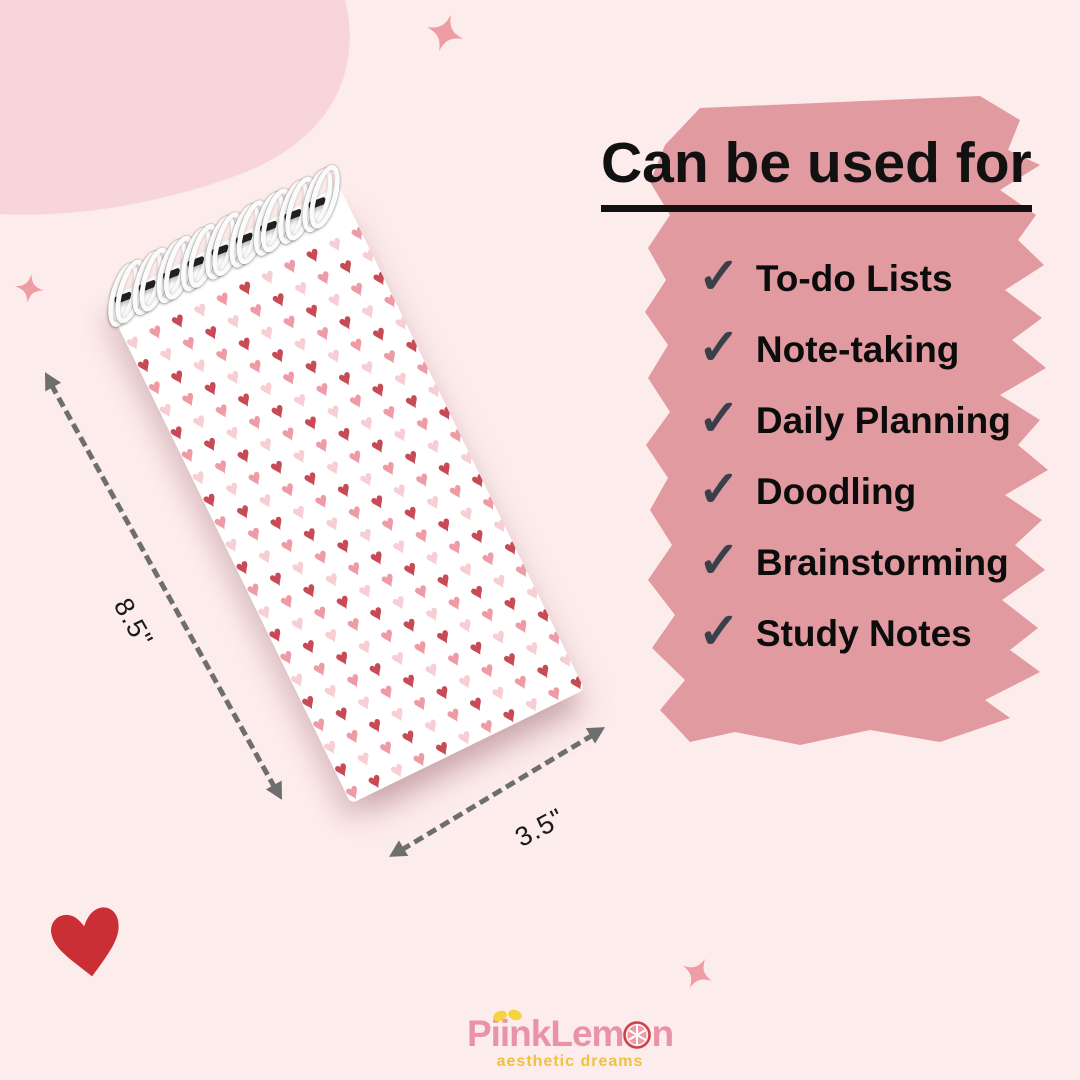 The height and width of the screenshot is (1080, 1080). I want to click on list-item: ✓ Study Notes, so click(854, 633).